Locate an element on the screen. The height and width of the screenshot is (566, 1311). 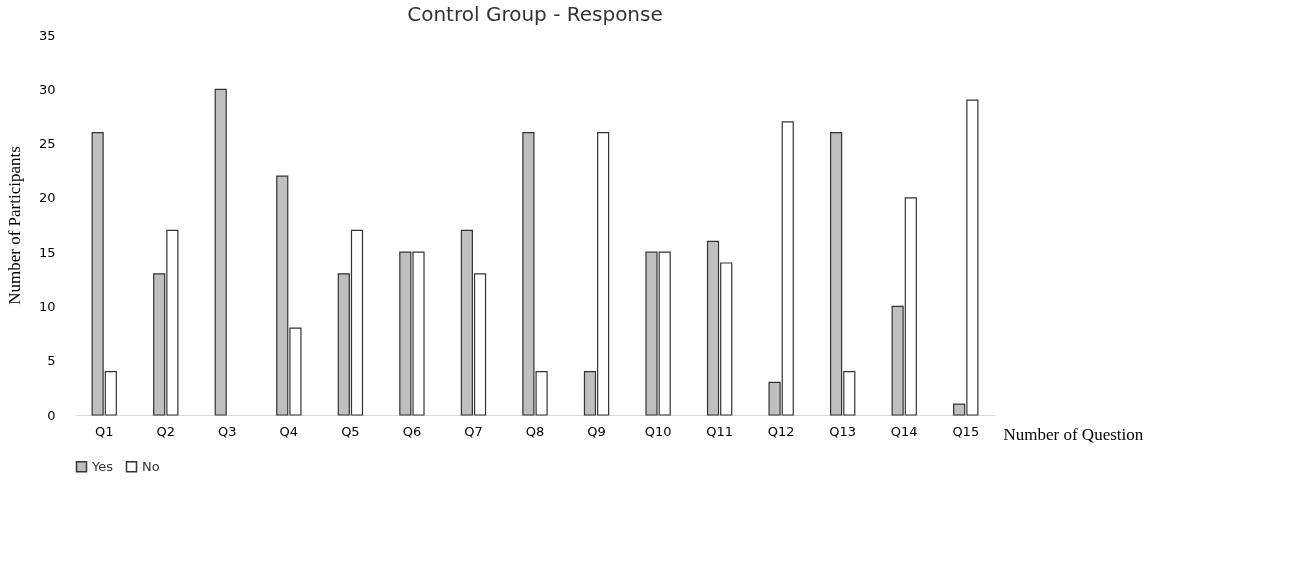
x-tick-label: Q5 is located at coordinates (350, 431).